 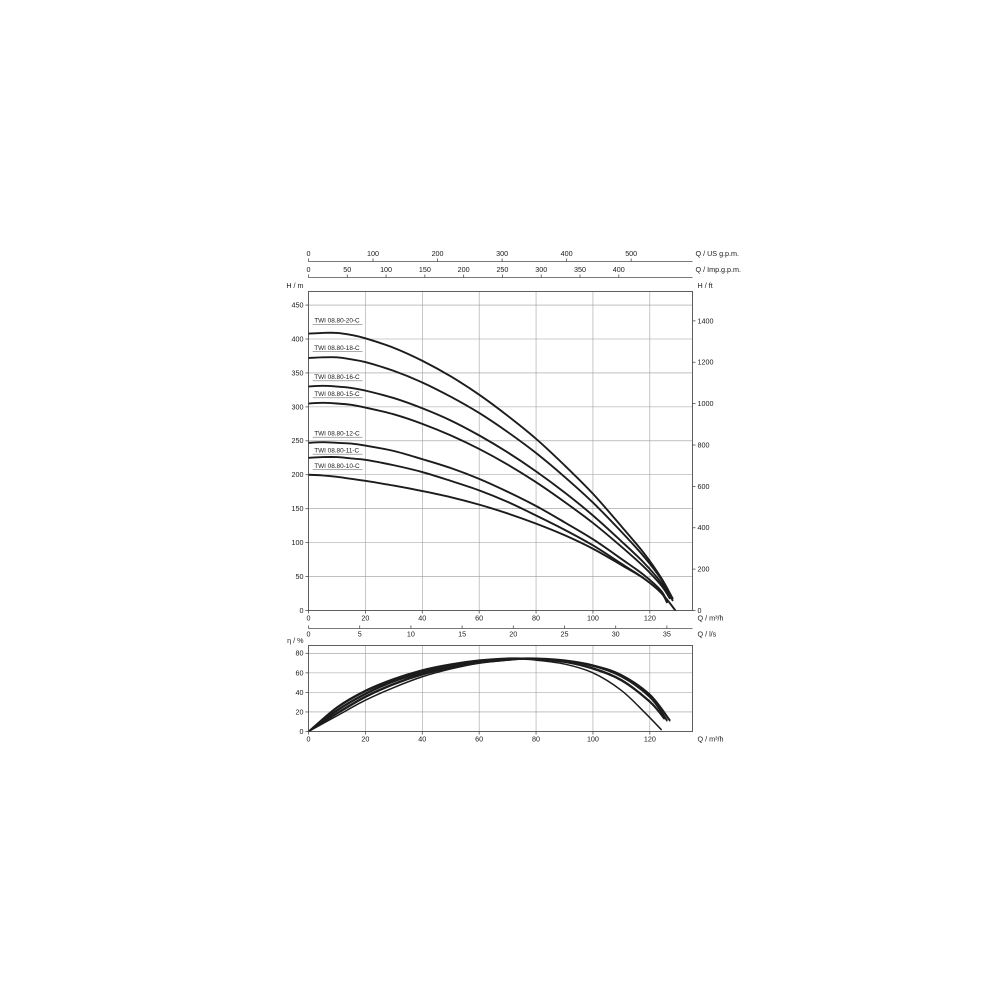 What do you see at coordinates (300, 711) in the screenshot?
I see `eff-y-tick: 20` at bounding box center [300, 711].